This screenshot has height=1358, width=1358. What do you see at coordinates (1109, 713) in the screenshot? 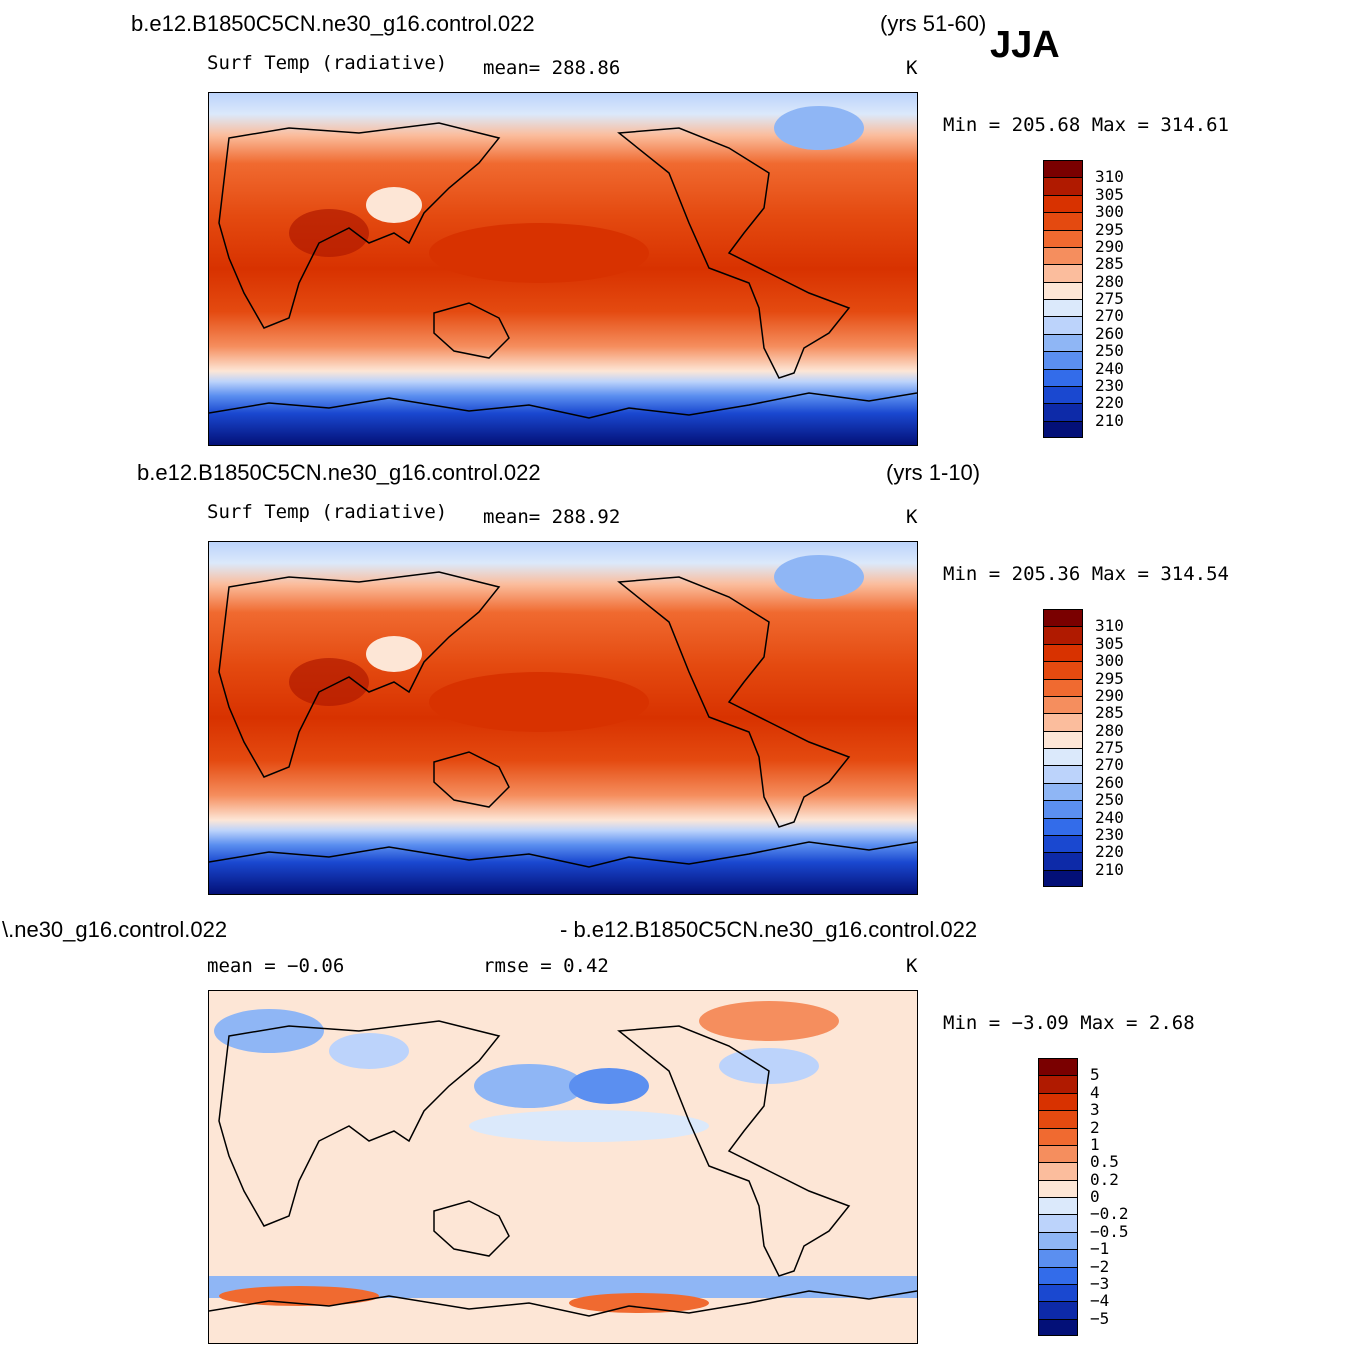
I see `colorbar-label: 285` at bounding box center [1109, 713].